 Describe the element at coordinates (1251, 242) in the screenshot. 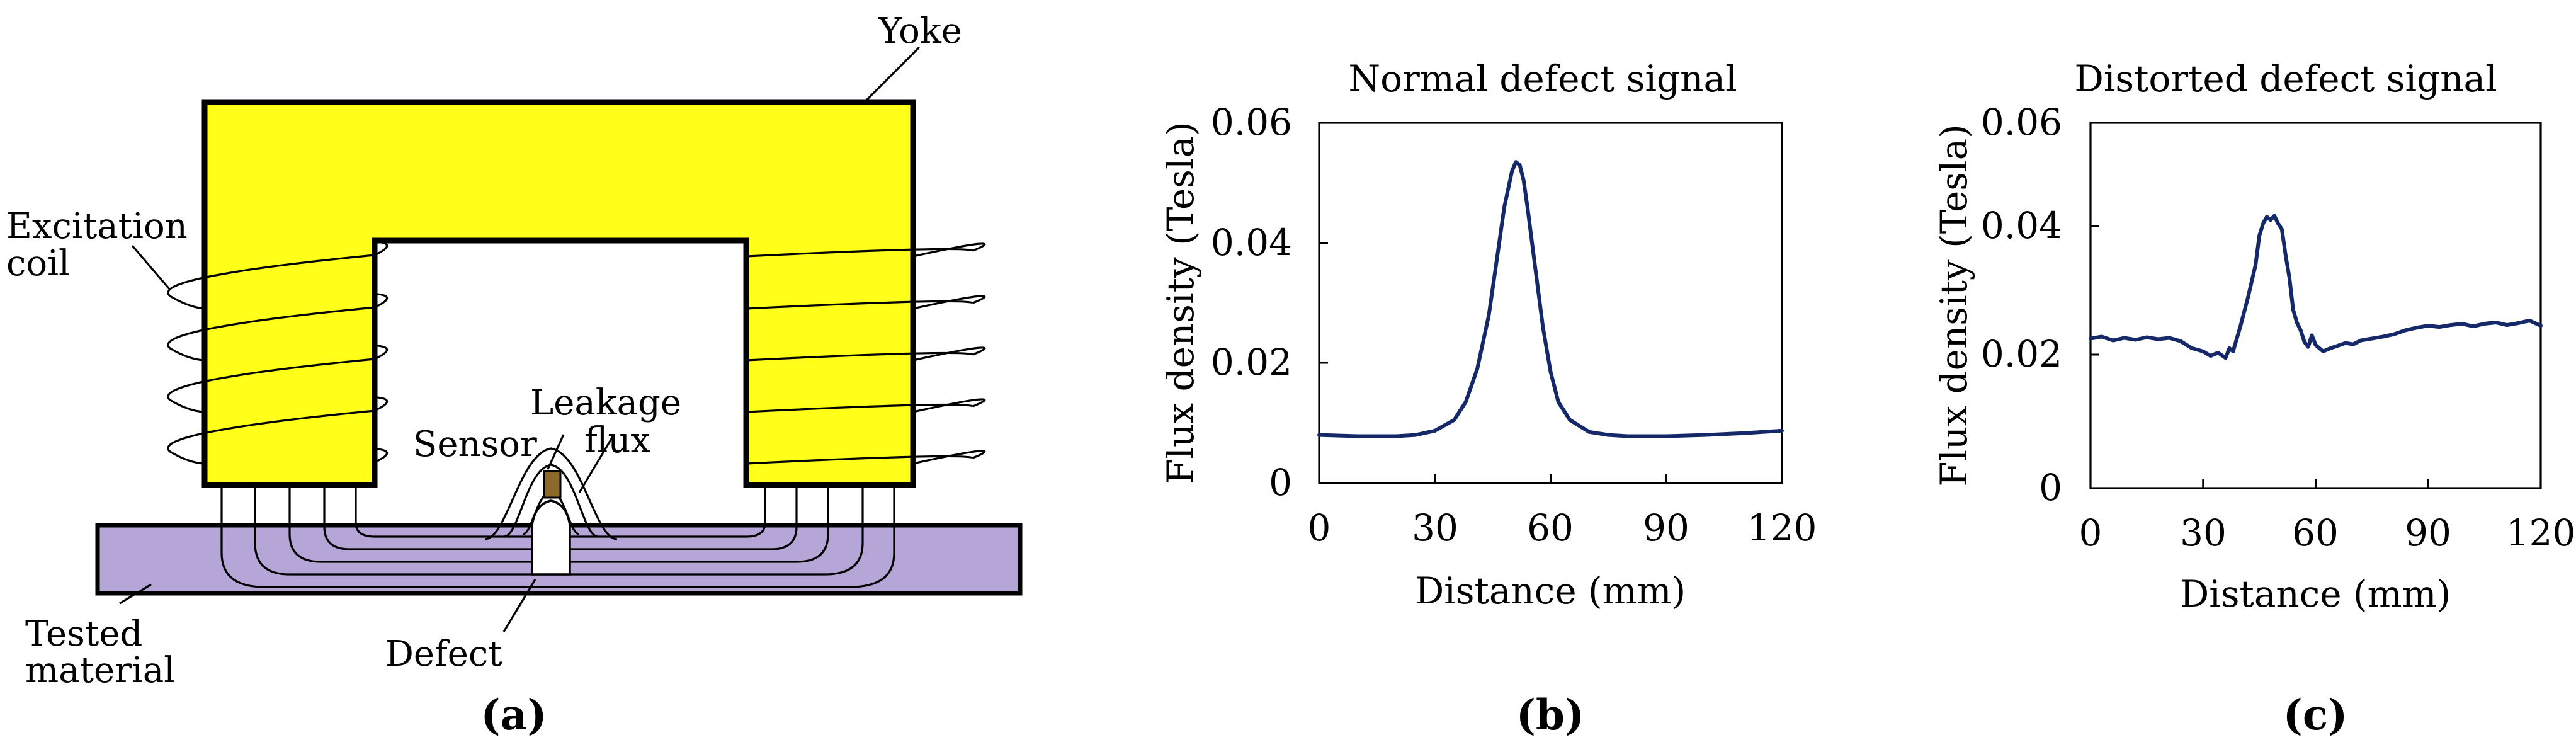

I see `chart-b-ytick-label: 0.04` at that location.